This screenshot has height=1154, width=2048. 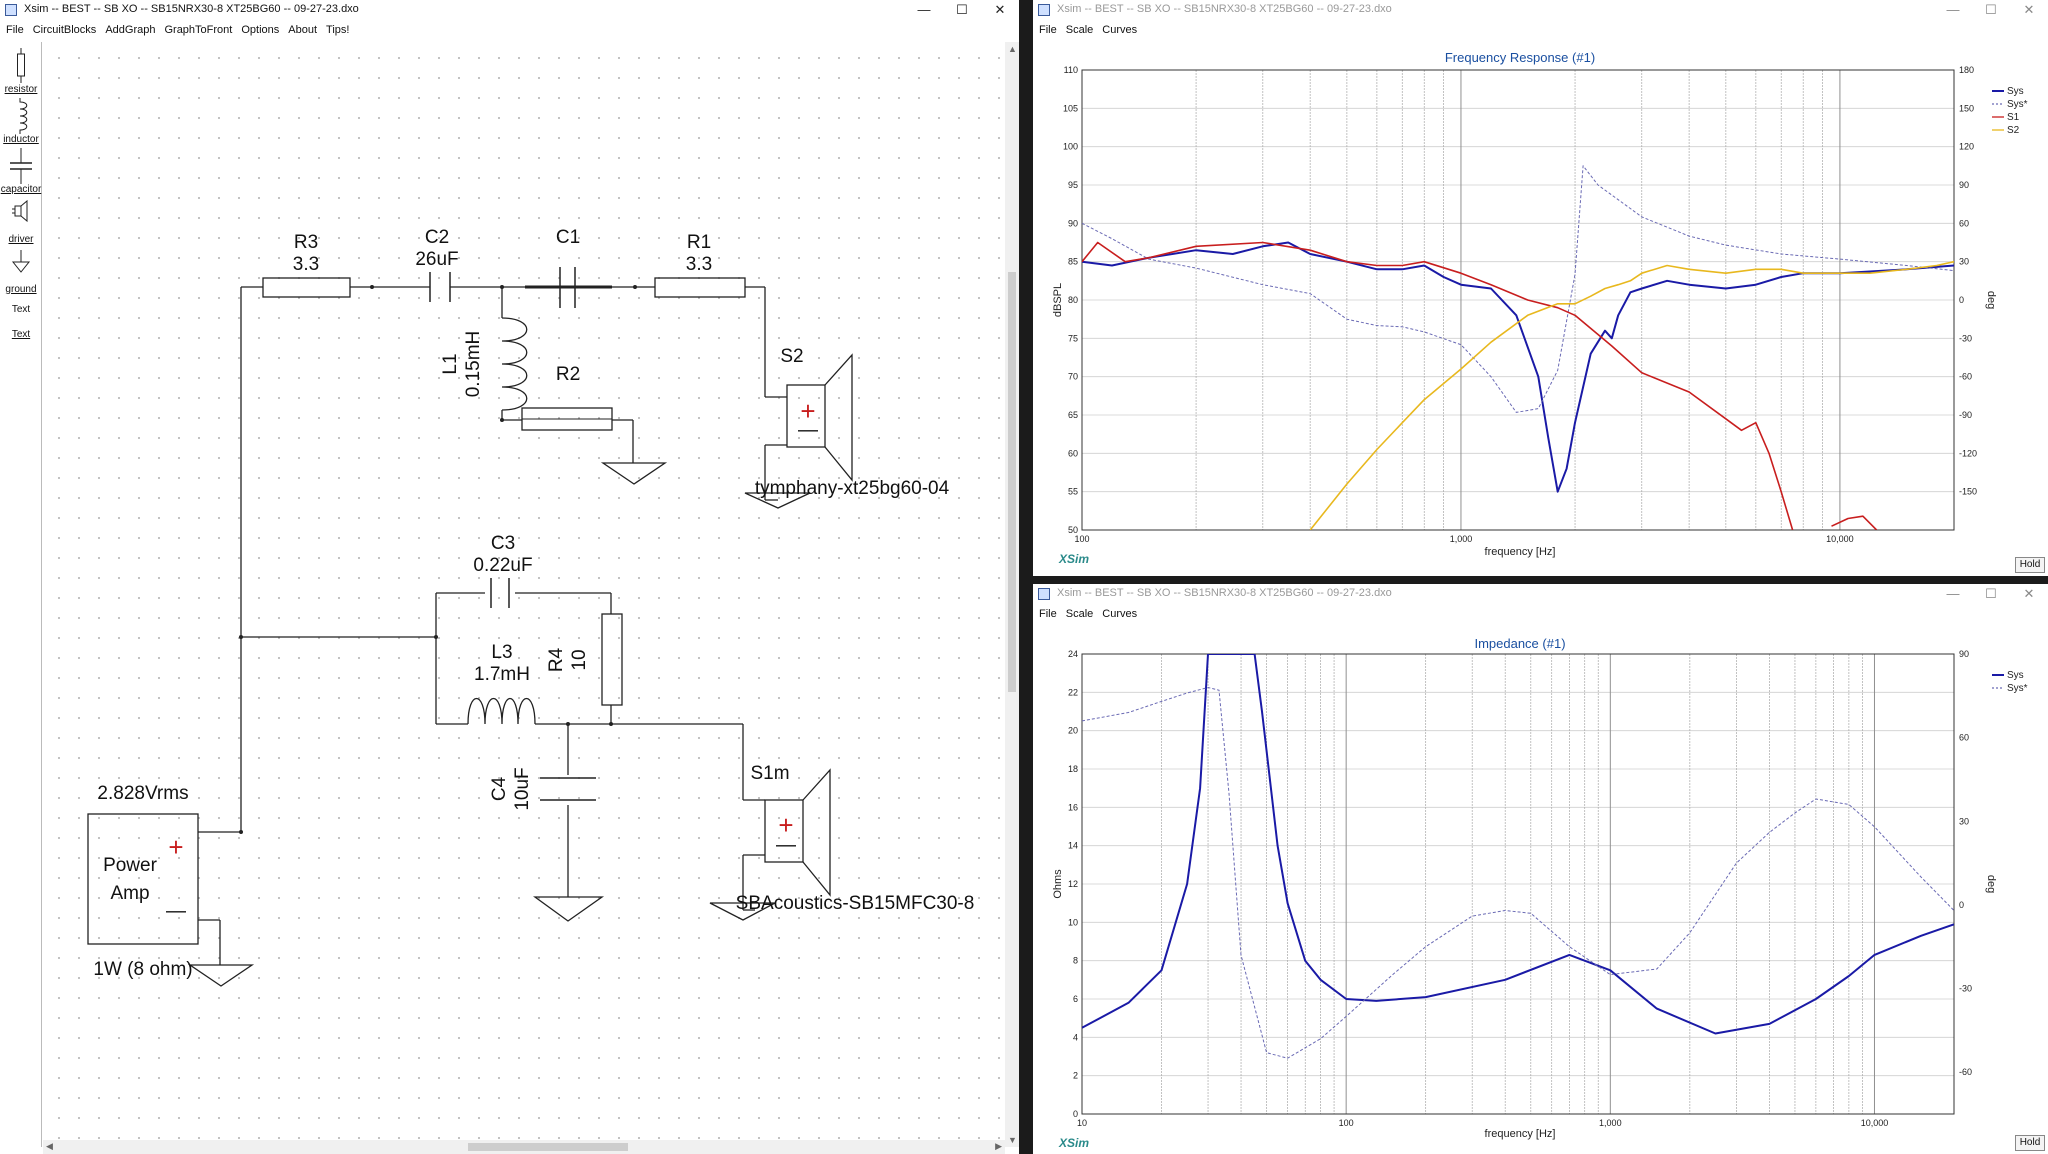 What do you see at coordinates (742, 911) in the screenshot?
I see `ground-symbol-s1m` at bounding box center [742, 911].